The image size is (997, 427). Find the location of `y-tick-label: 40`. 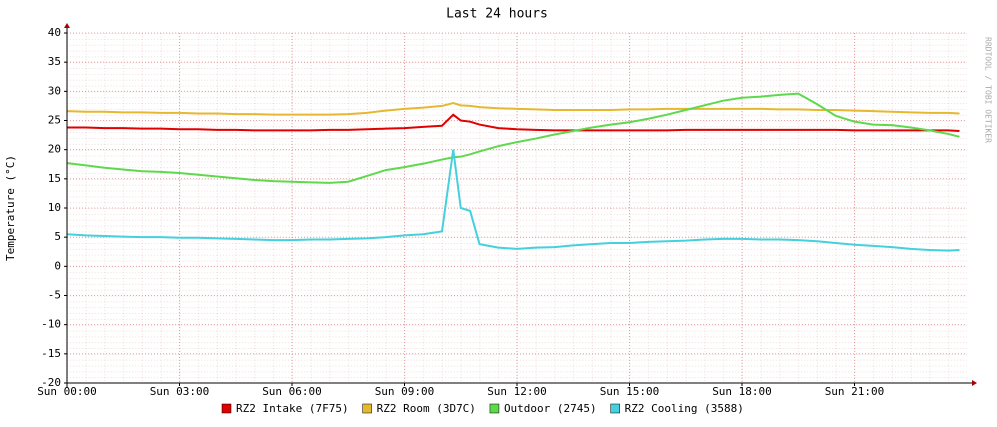

y-tick-label: 40 is located at coordinates (54, 32).